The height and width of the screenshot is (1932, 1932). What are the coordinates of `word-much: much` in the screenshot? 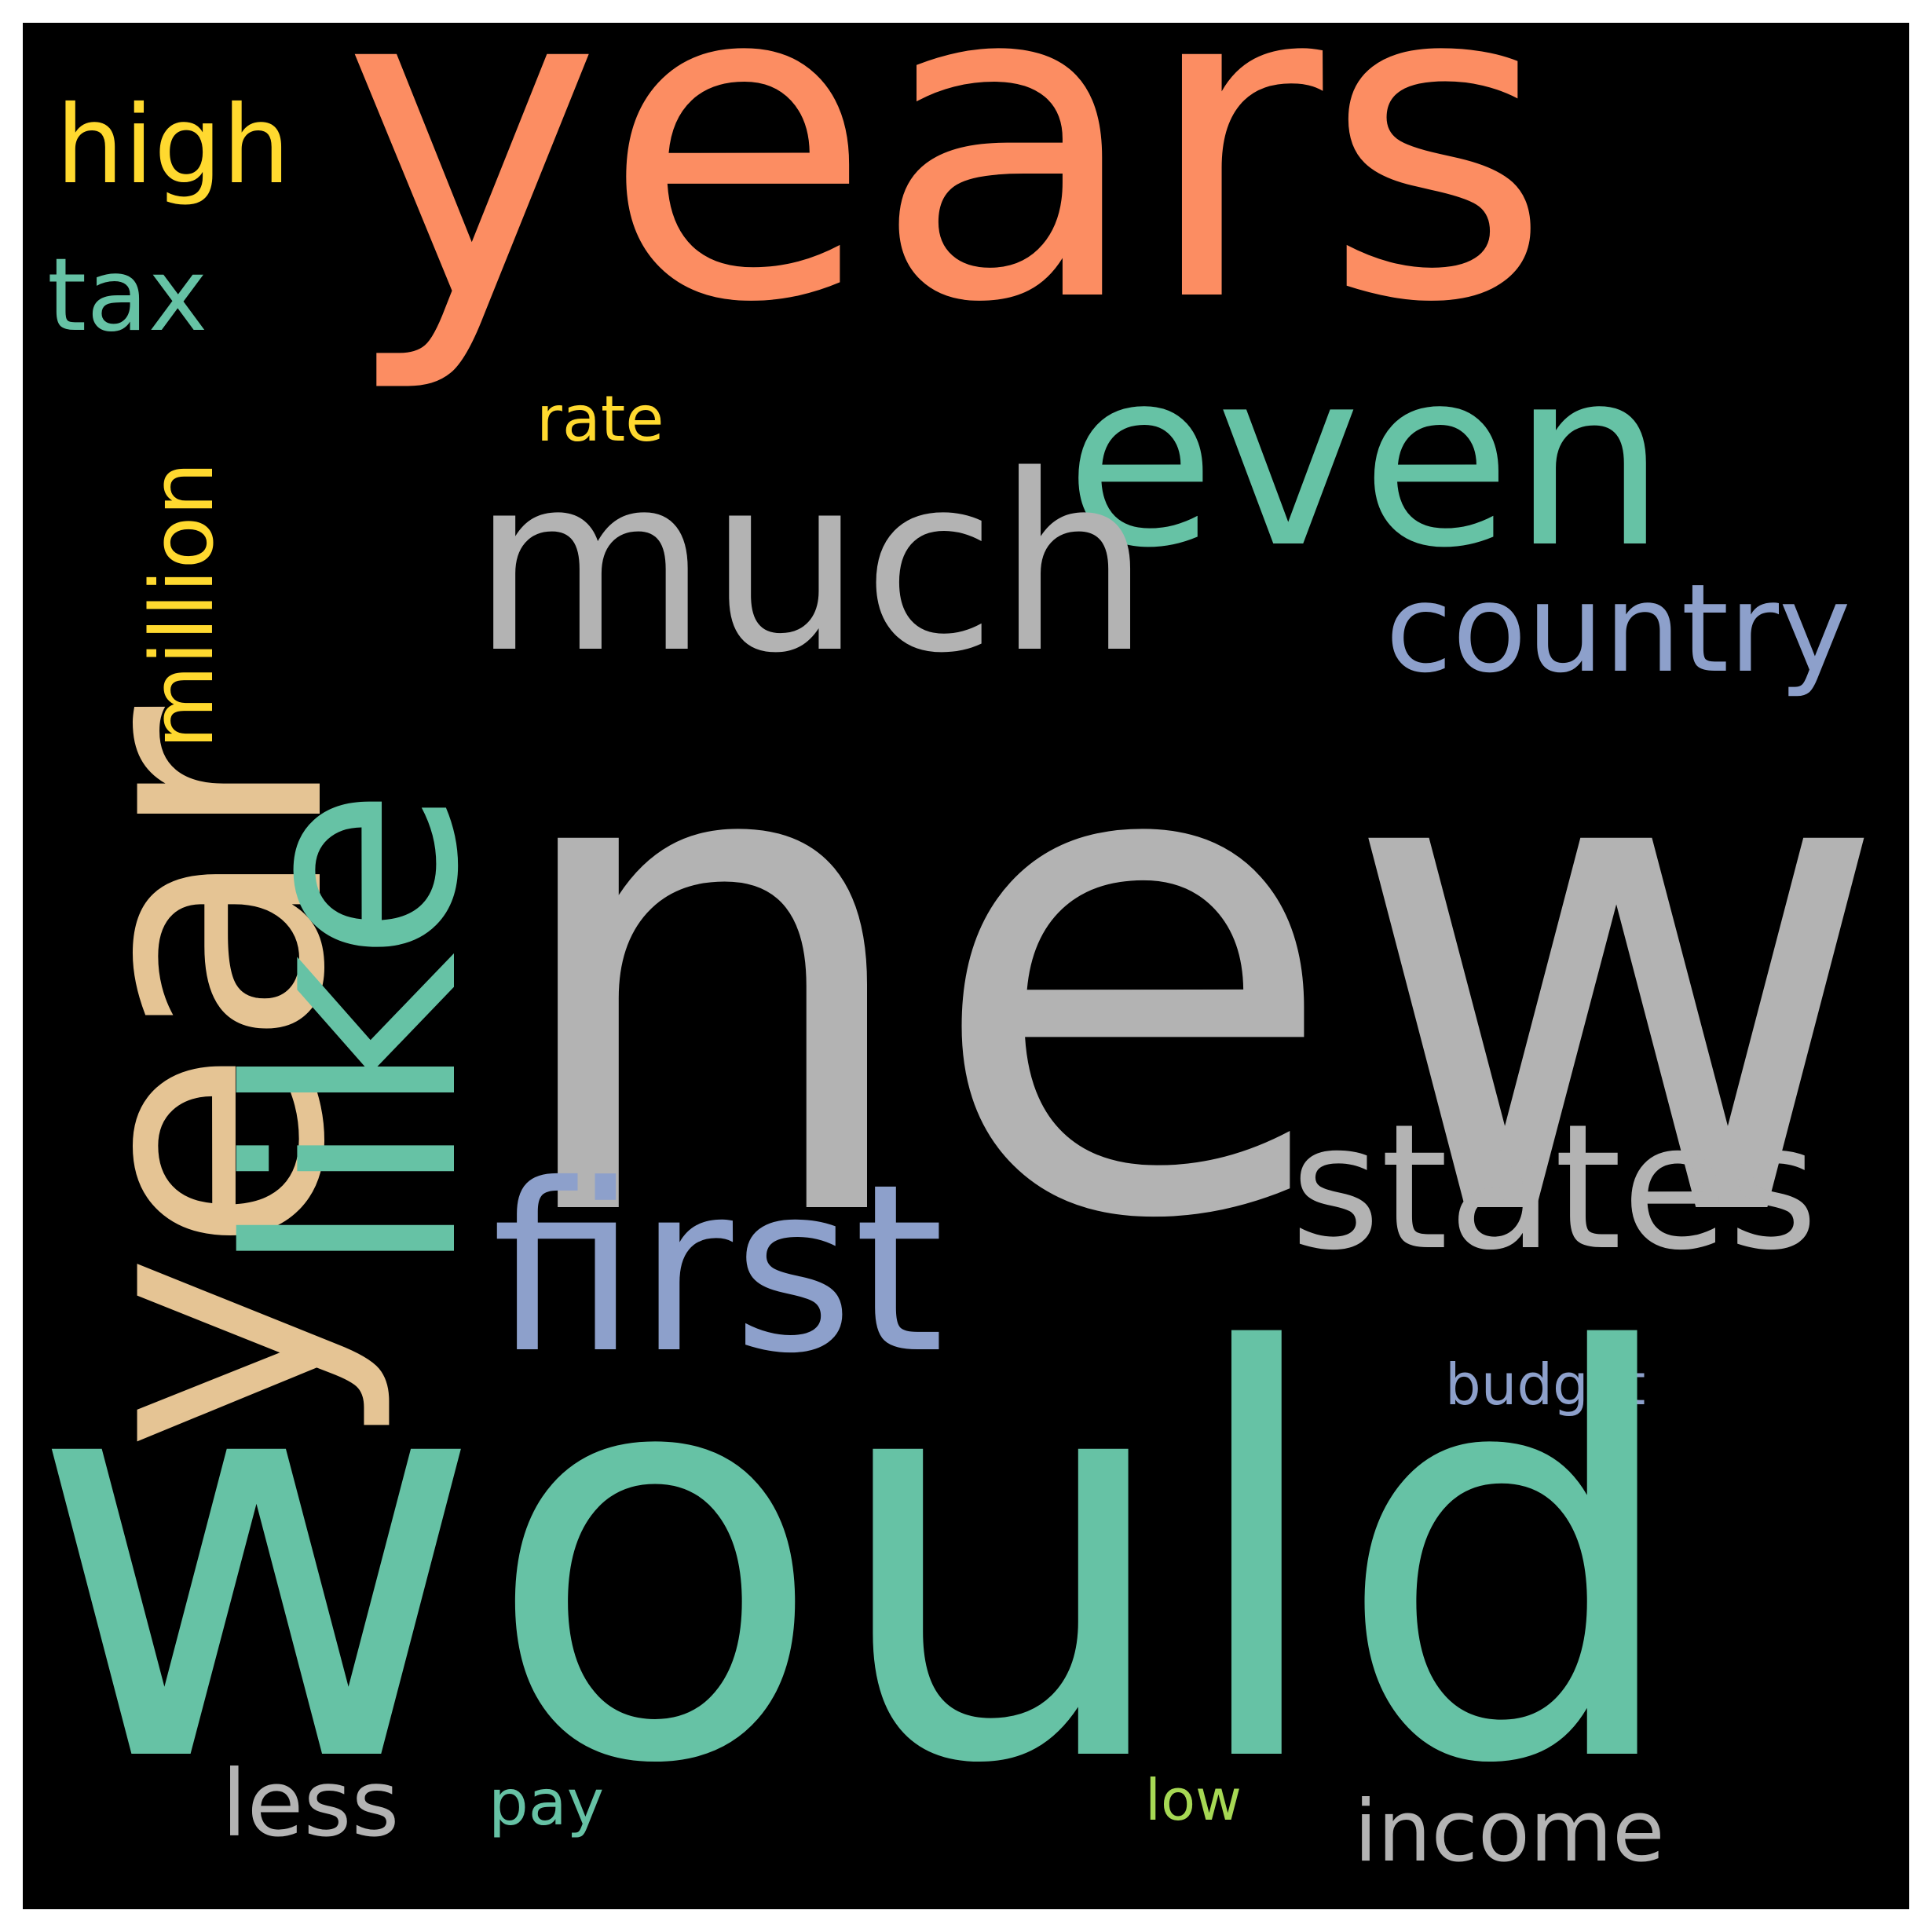 It's located at (811, 565).